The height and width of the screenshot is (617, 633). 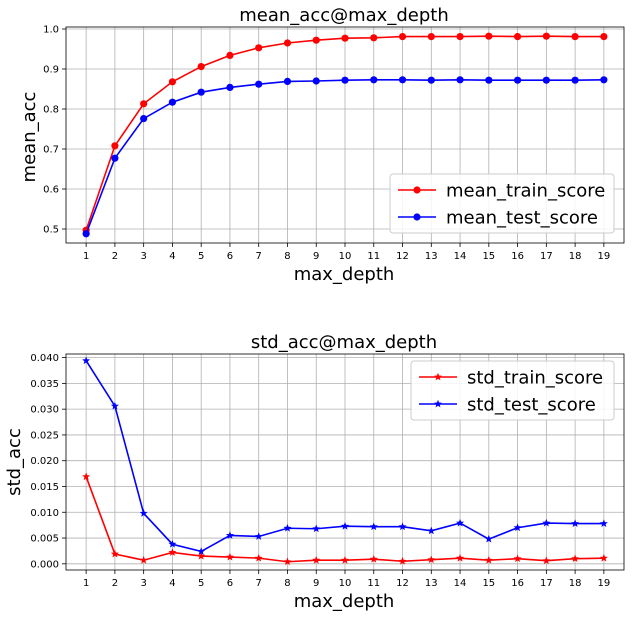 I want to click on legend: mean_train_score mean_test_score, so click(x=502, y=203).